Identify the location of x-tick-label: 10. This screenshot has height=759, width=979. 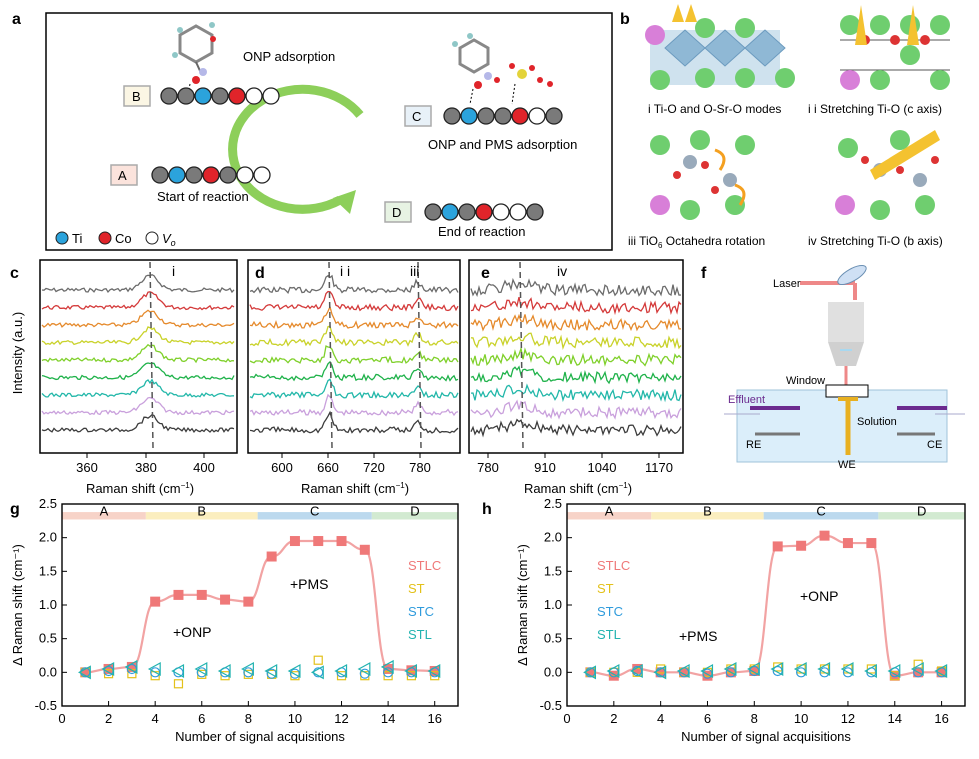
(801, 718).